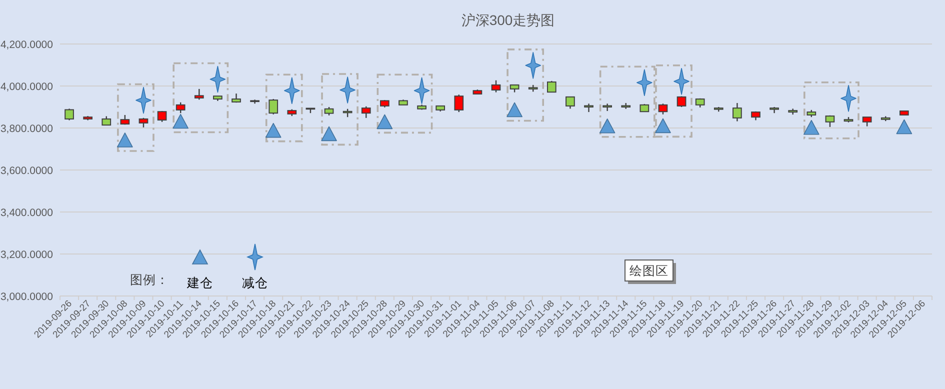 This screenshot has height=389, width=945. I want to click on y-tick-label: 3,200.0000, so click(27, 255).